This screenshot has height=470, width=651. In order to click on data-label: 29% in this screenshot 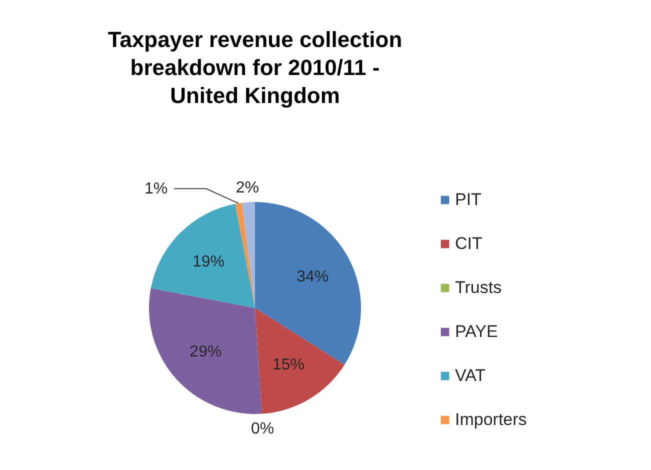, I will do `click(206, 351)`.